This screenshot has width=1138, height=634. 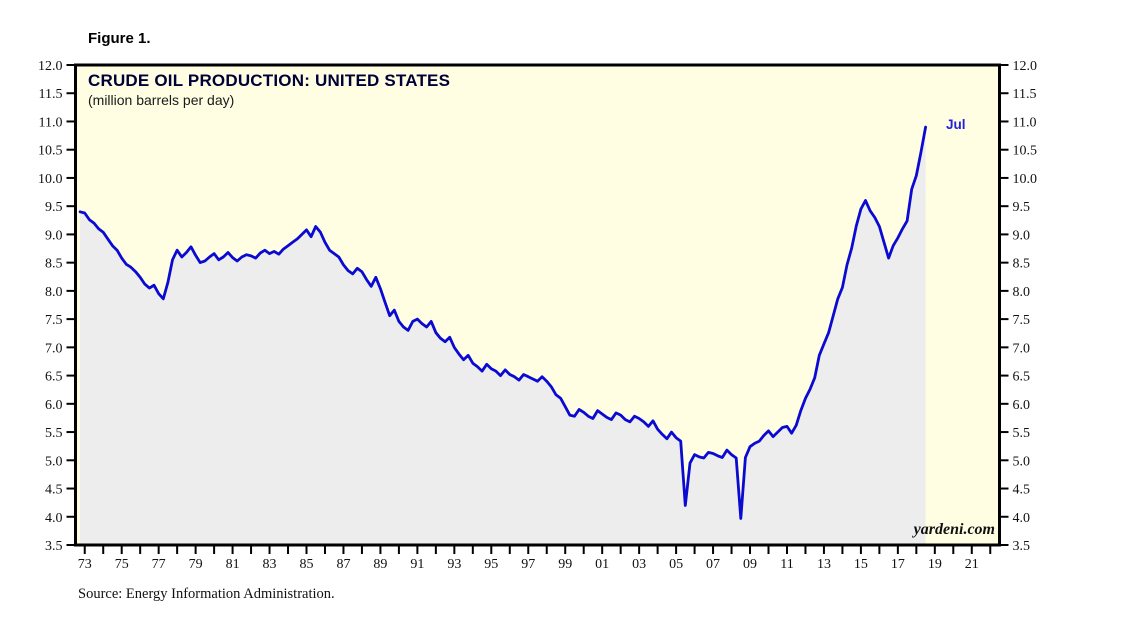 What do you see at coordinates (1022, 207) in the screenshot?
I see `y-tick-label-right: 9.5` at bounding box center [1022, 207].